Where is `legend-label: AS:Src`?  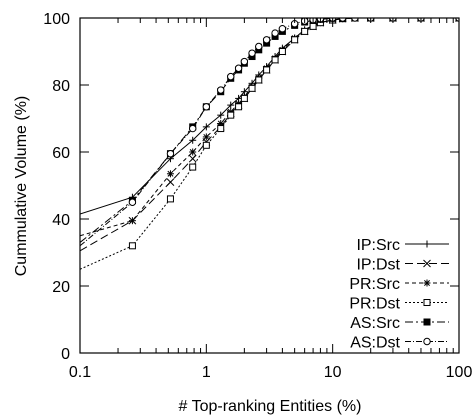 legend-label: AS:Src is located at coordinates (375, 323).